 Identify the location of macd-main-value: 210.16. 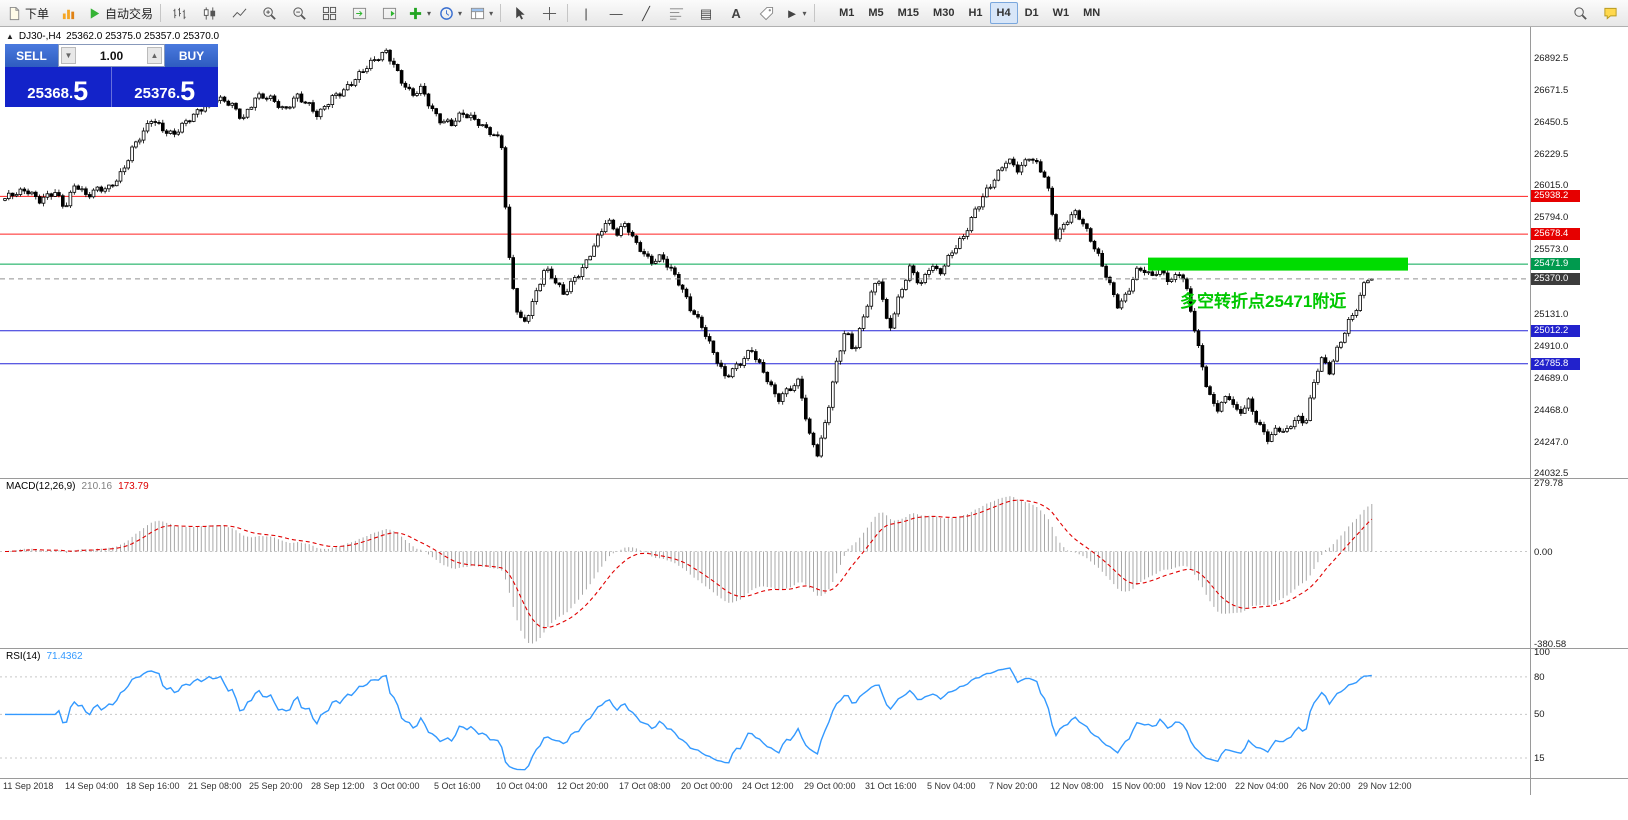
(97, 486).